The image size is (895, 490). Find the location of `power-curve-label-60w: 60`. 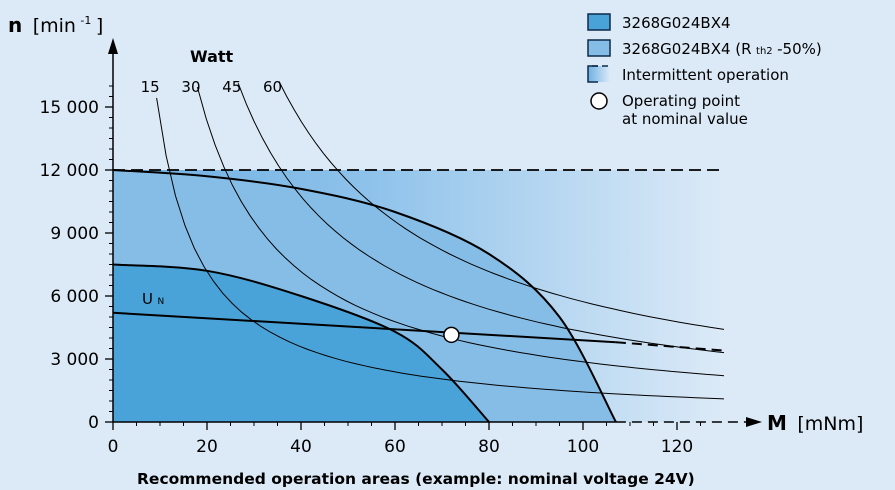

power-curve-label-60w: 60 is located at coordinates (272, 87).